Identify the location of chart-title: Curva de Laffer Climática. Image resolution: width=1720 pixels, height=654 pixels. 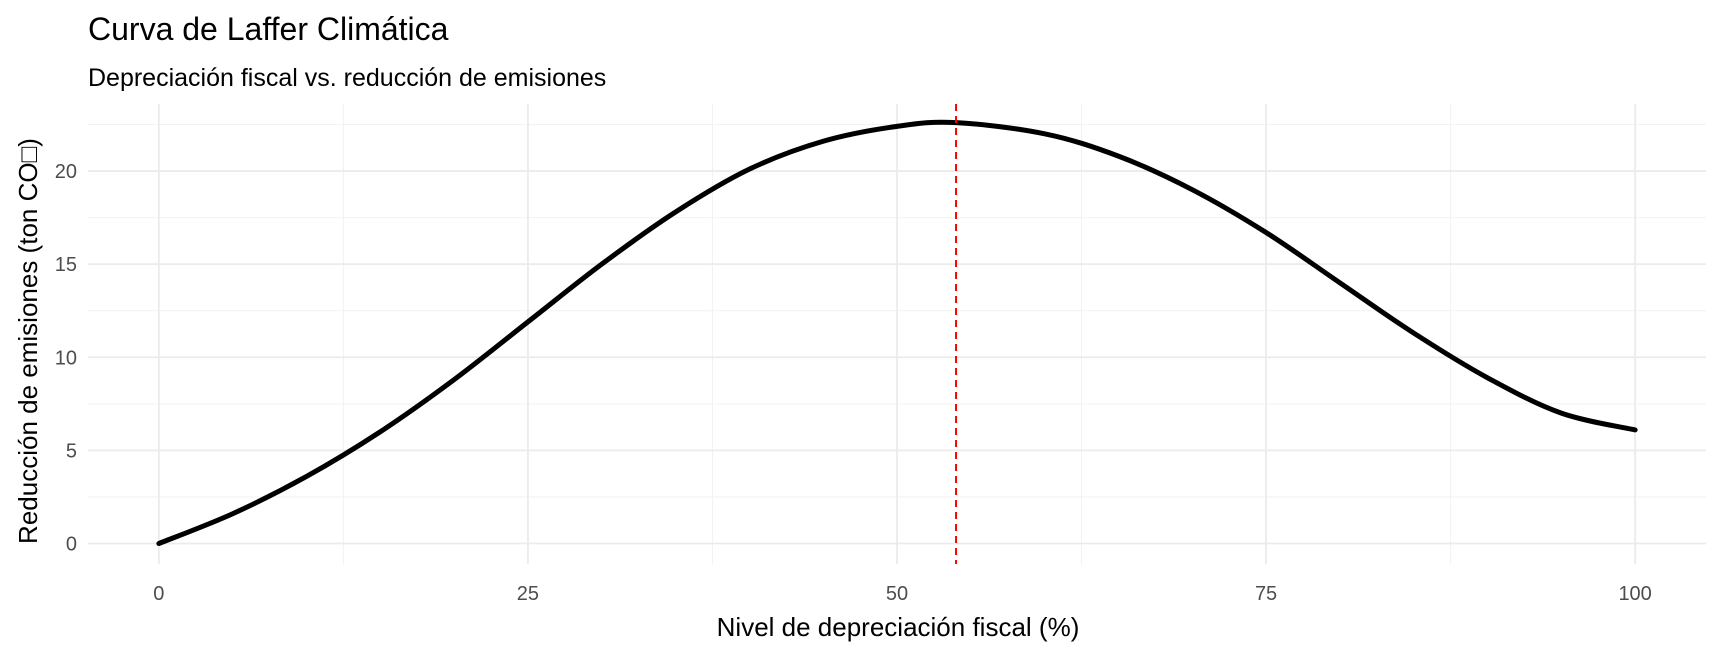
(268, 29).